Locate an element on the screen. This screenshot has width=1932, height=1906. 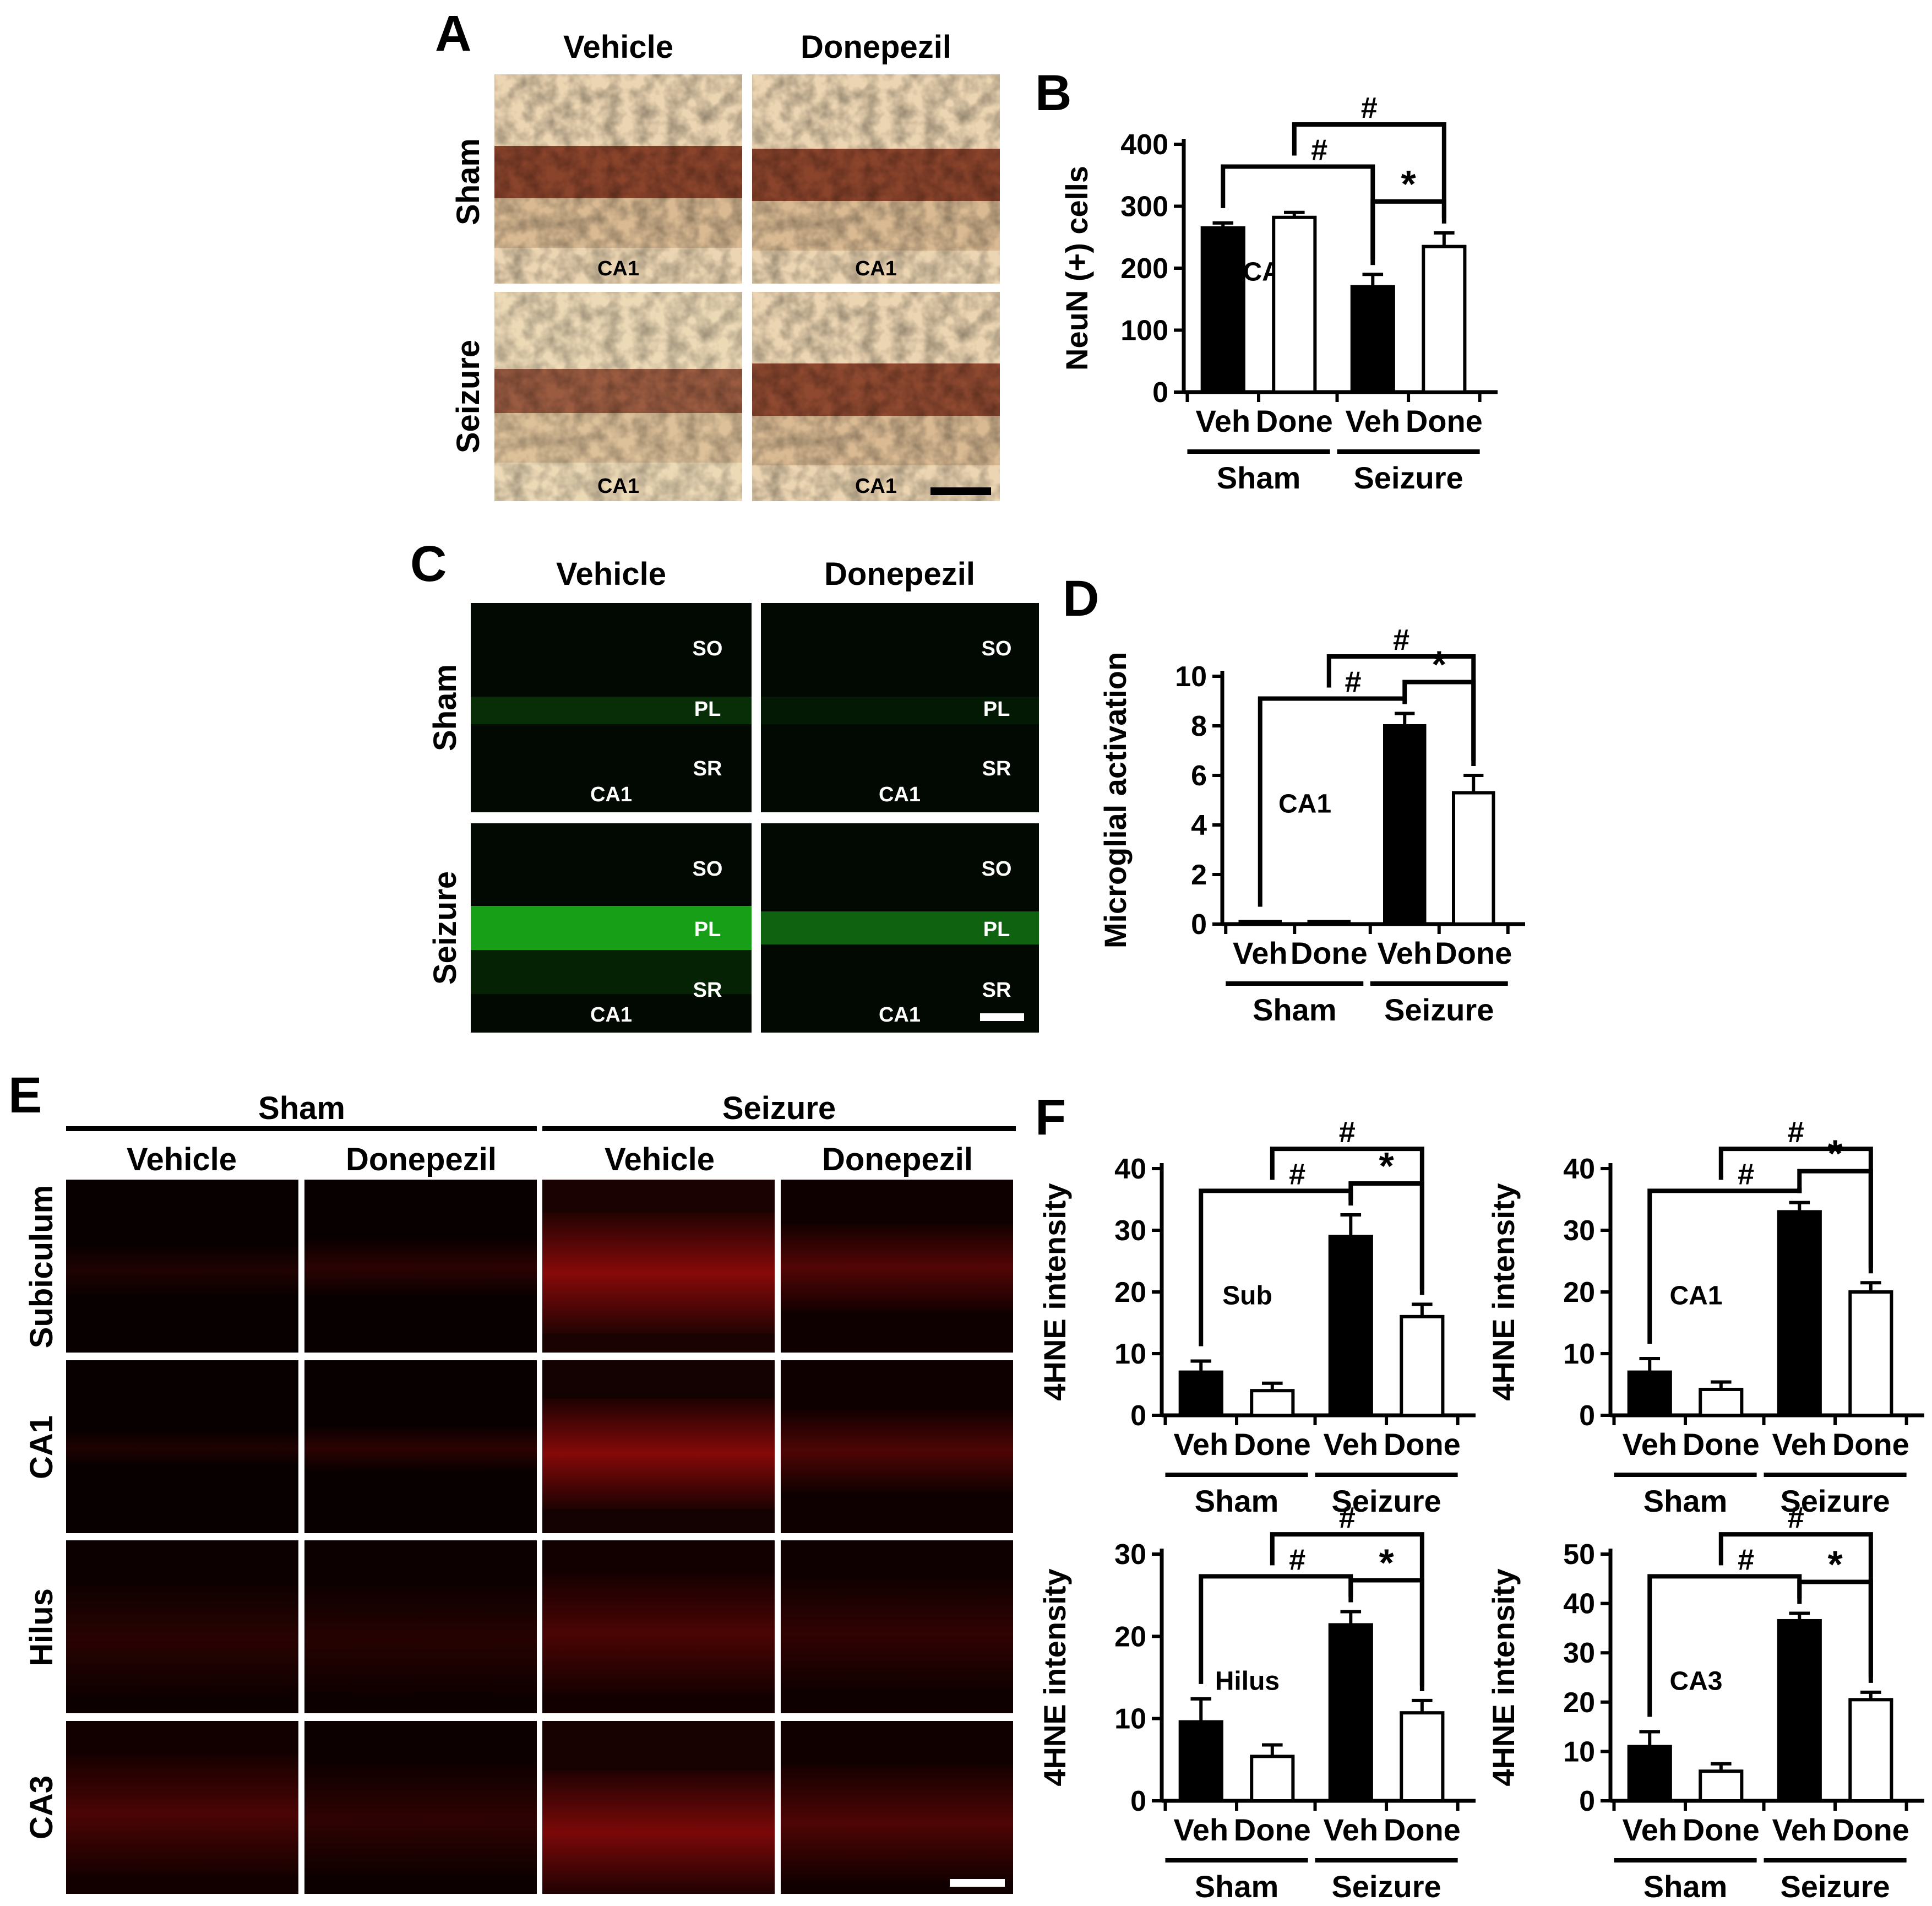
hne-image-ca3-seizure-donepezil is located at coordinates (897, 1807).